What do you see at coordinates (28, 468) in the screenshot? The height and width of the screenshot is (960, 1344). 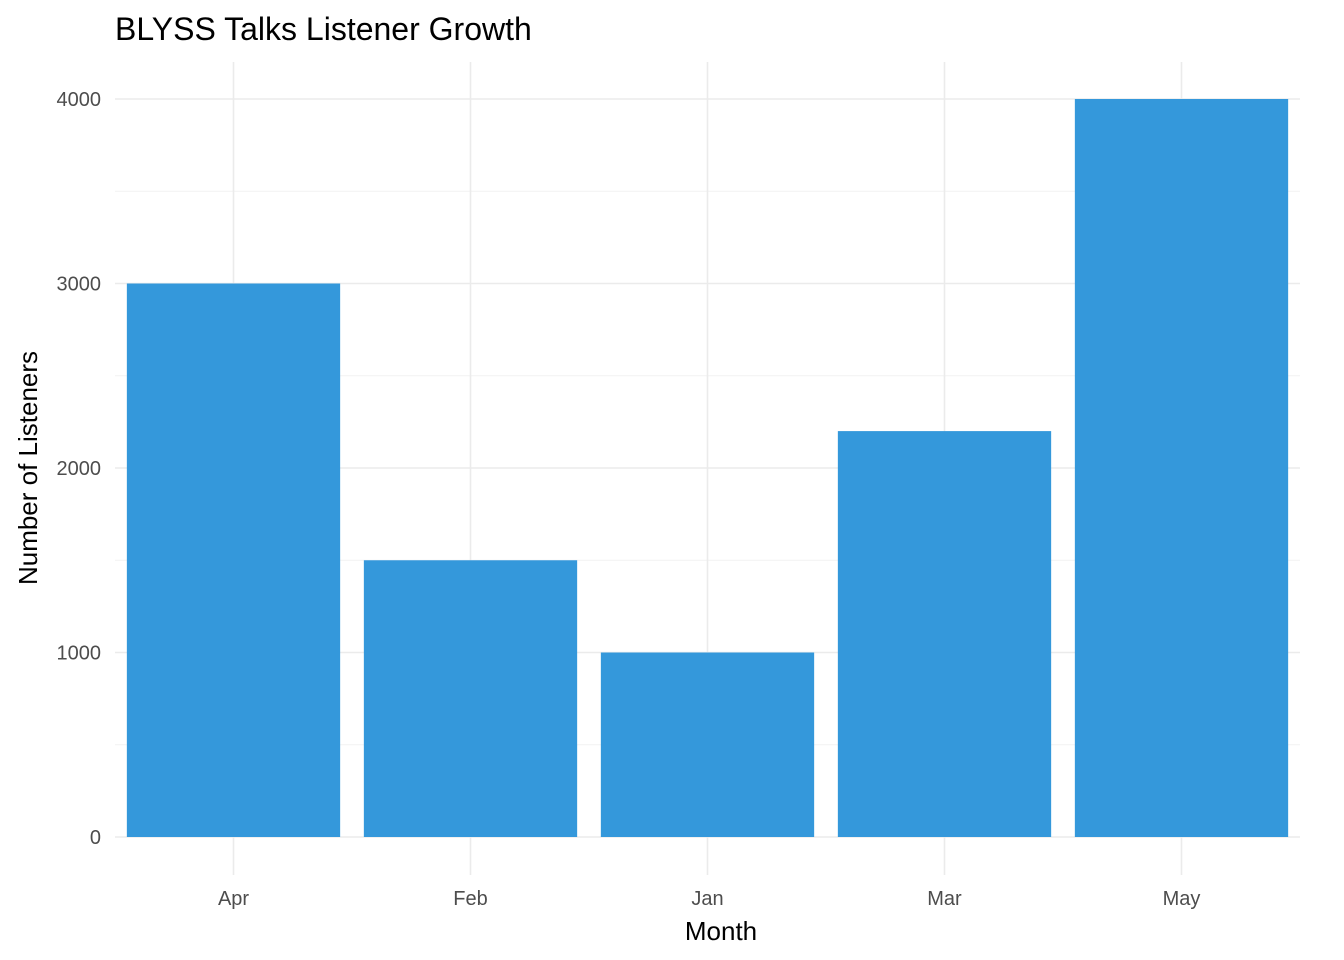 I see `y-axis-title: Number of Listeners` at bounding box center [28, 468].